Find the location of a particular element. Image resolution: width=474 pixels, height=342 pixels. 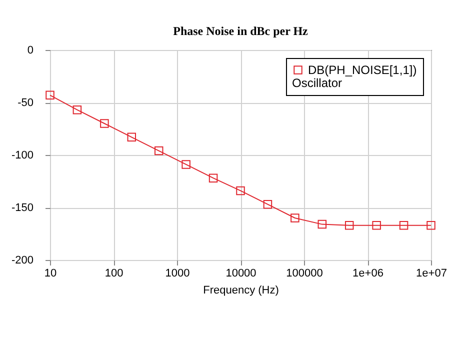

x-tick-label: 10000 is located at coordinates (241, 274).